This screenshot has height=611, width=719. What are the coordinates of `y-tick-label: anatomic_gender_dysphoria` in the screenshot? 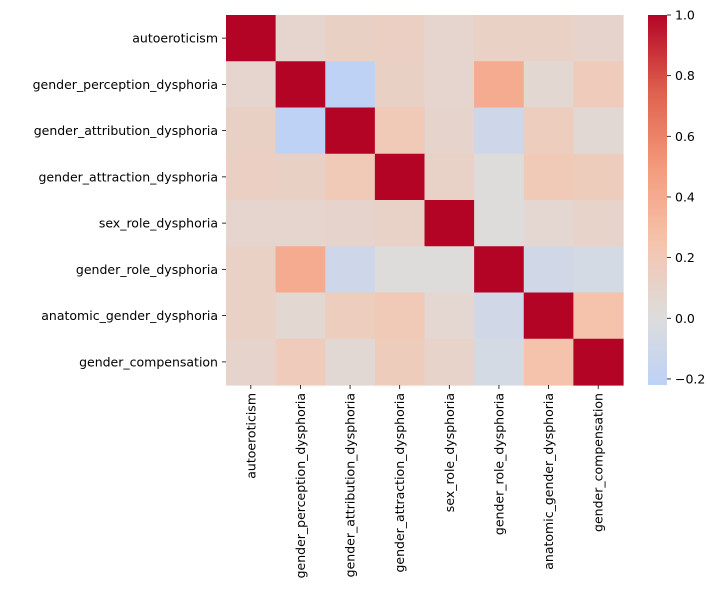 It's located at (129, 315).